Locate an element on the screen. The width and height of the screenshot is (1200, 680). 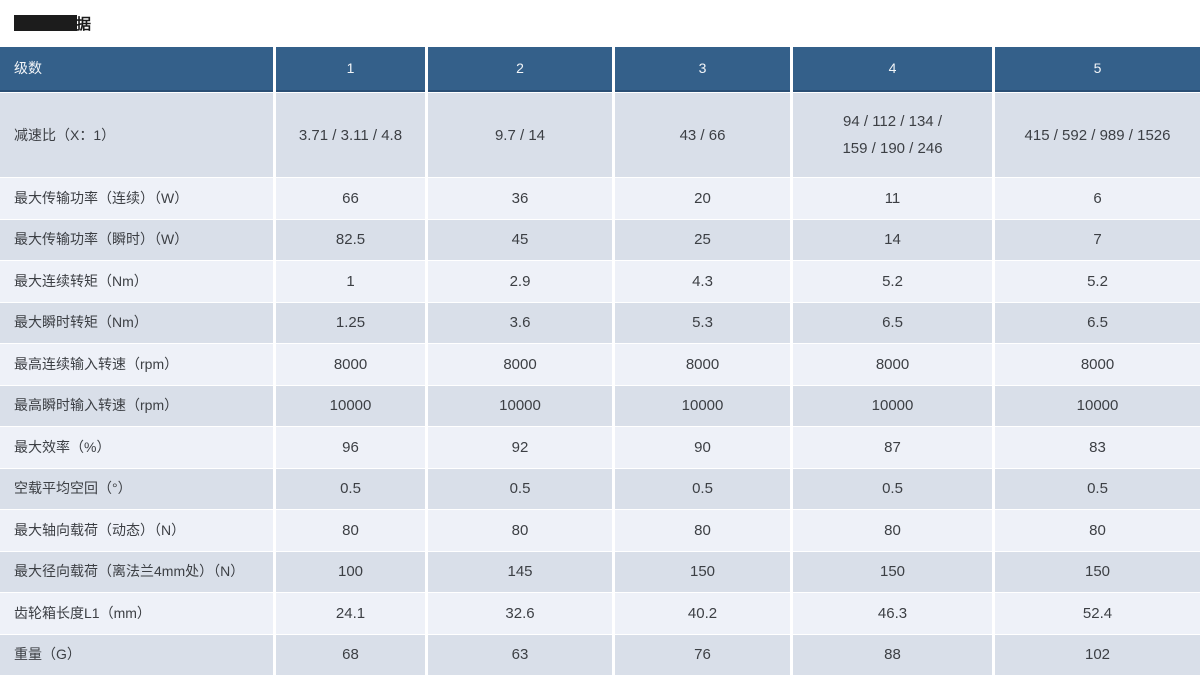
title-redaction-box is located at coordinates (45, 23).